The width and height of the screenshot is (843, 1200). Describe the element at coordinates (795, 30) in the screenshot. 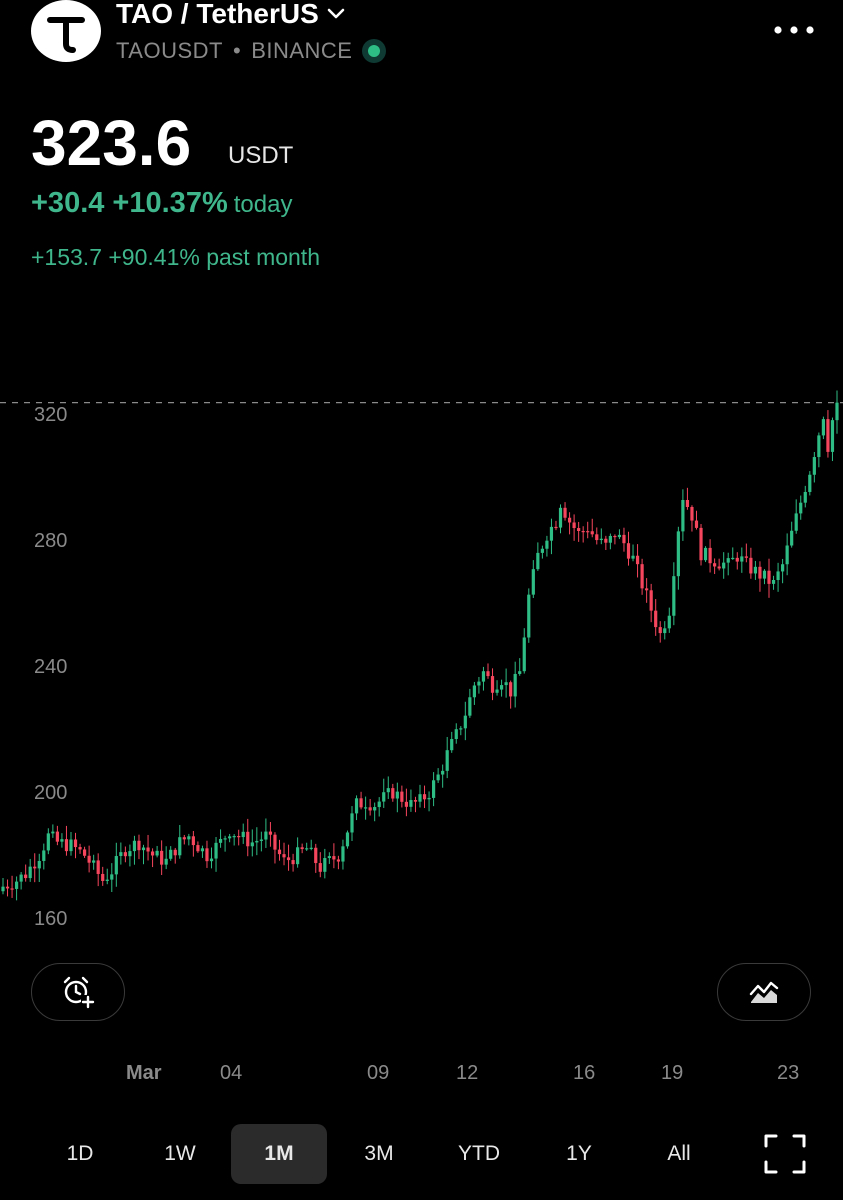

I see `more-dots-icon` at that location.